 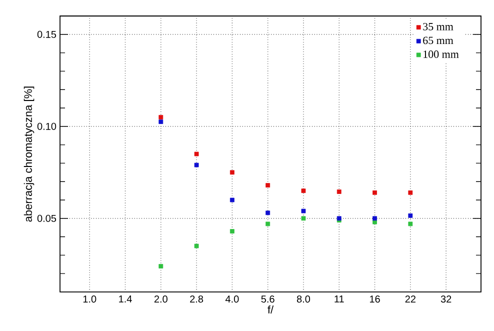 What do you see at coordinates (303, 299) in the screenshot?
I see `x-tick-label: 8.0` at bounding box center [303, 299].